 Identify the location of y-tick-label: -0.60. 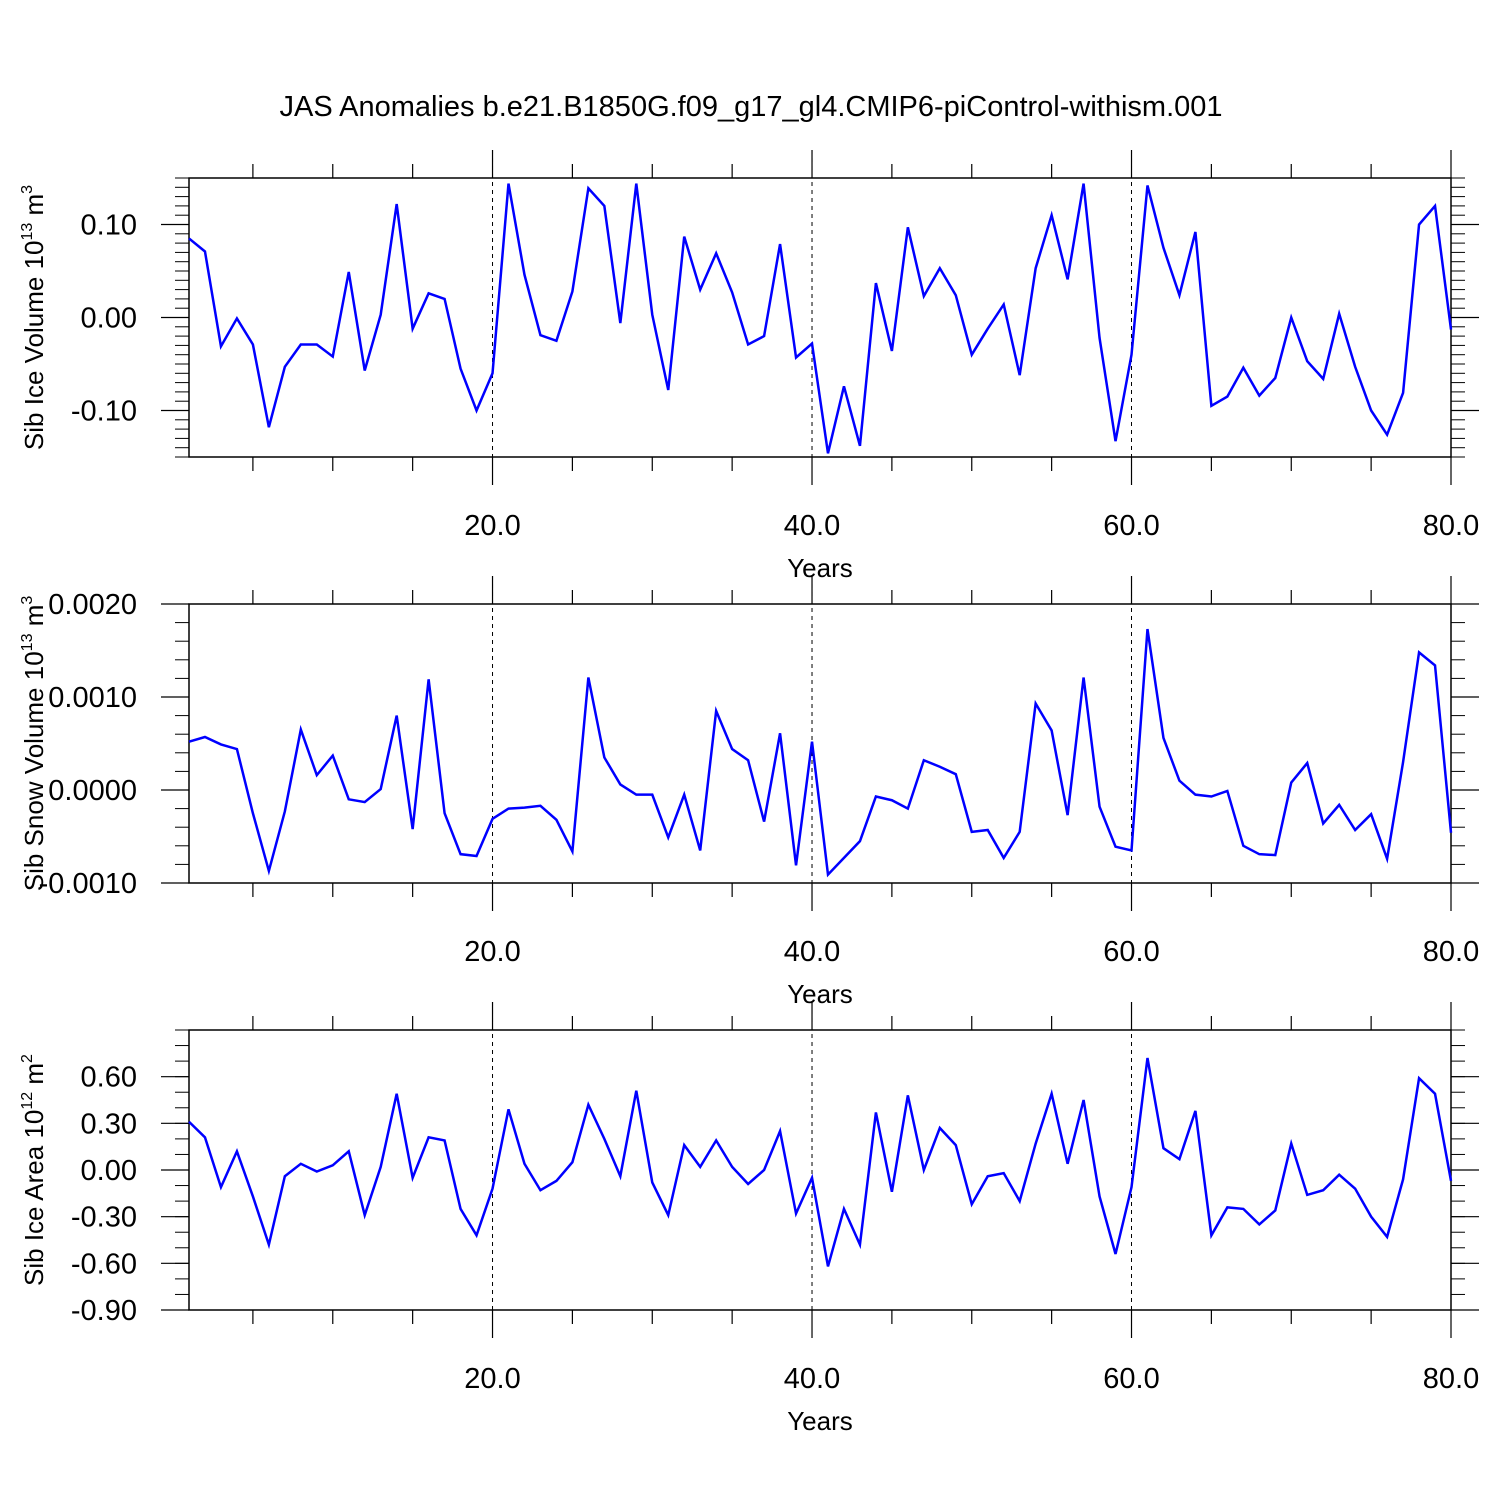
(104, 1264).